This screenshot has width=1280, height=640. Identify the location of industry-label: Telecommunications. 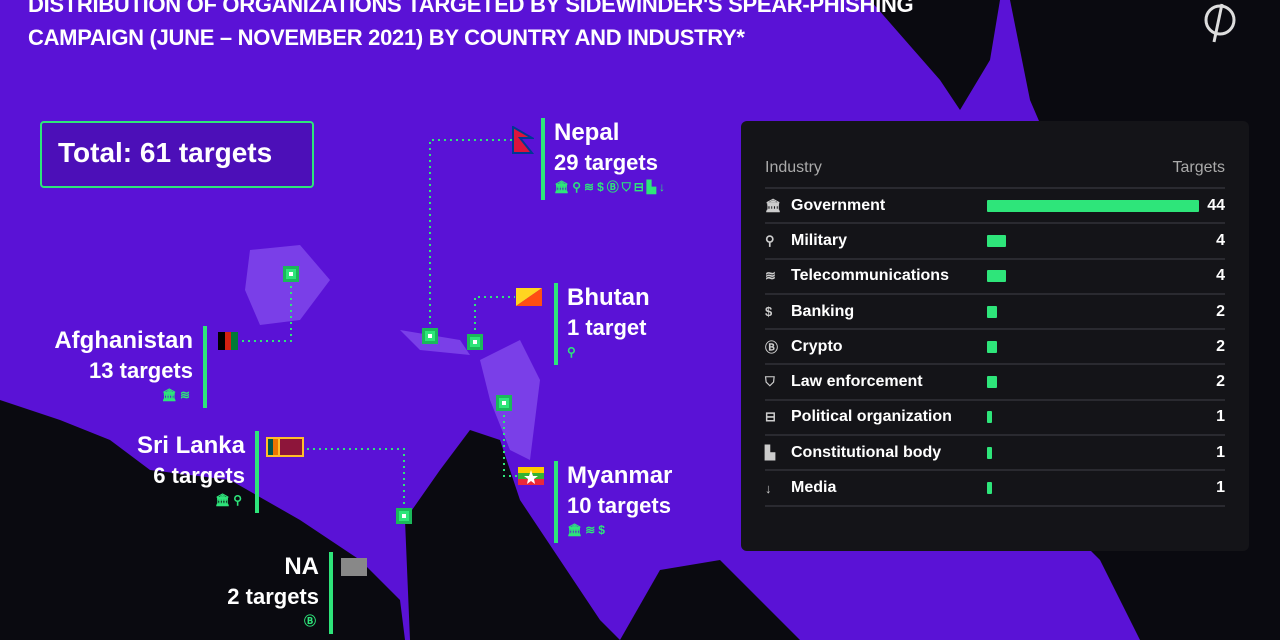
(870, 276).